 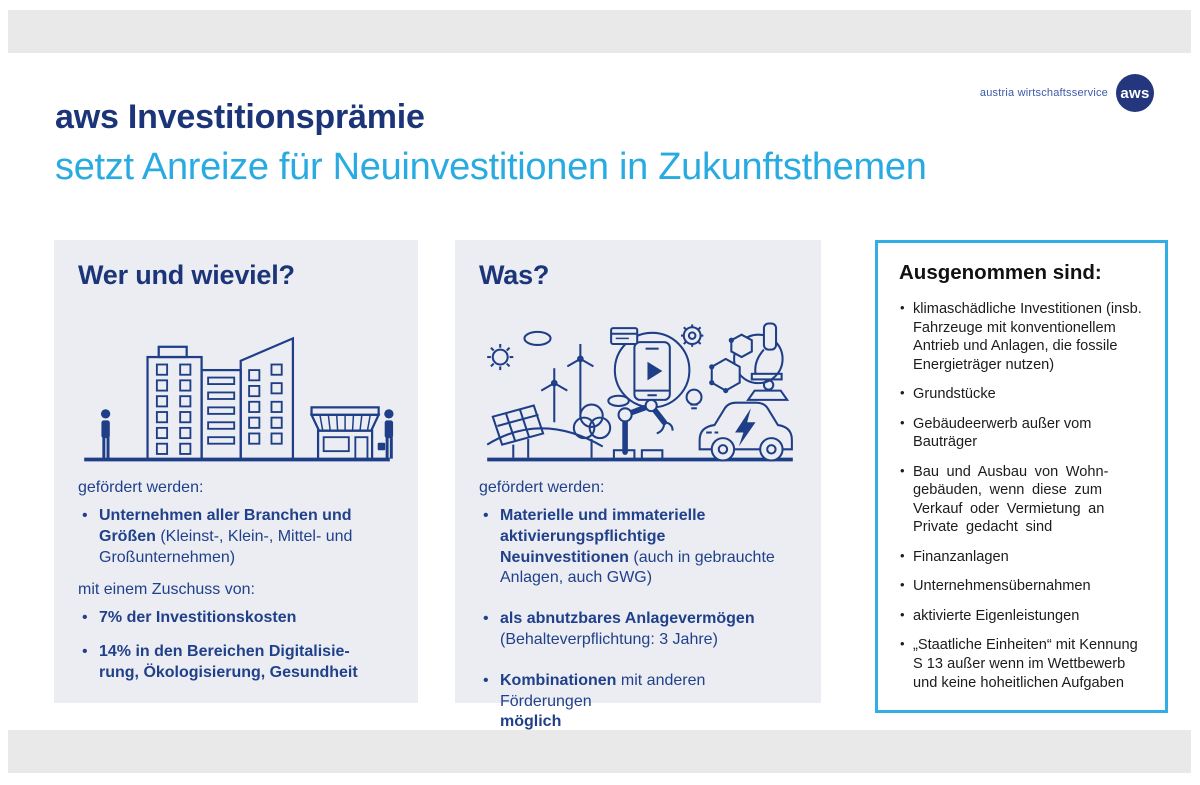 I want to click on bullet-text: S 13 außer wenn im Wettbewerb, so click(x=1019, y=663).